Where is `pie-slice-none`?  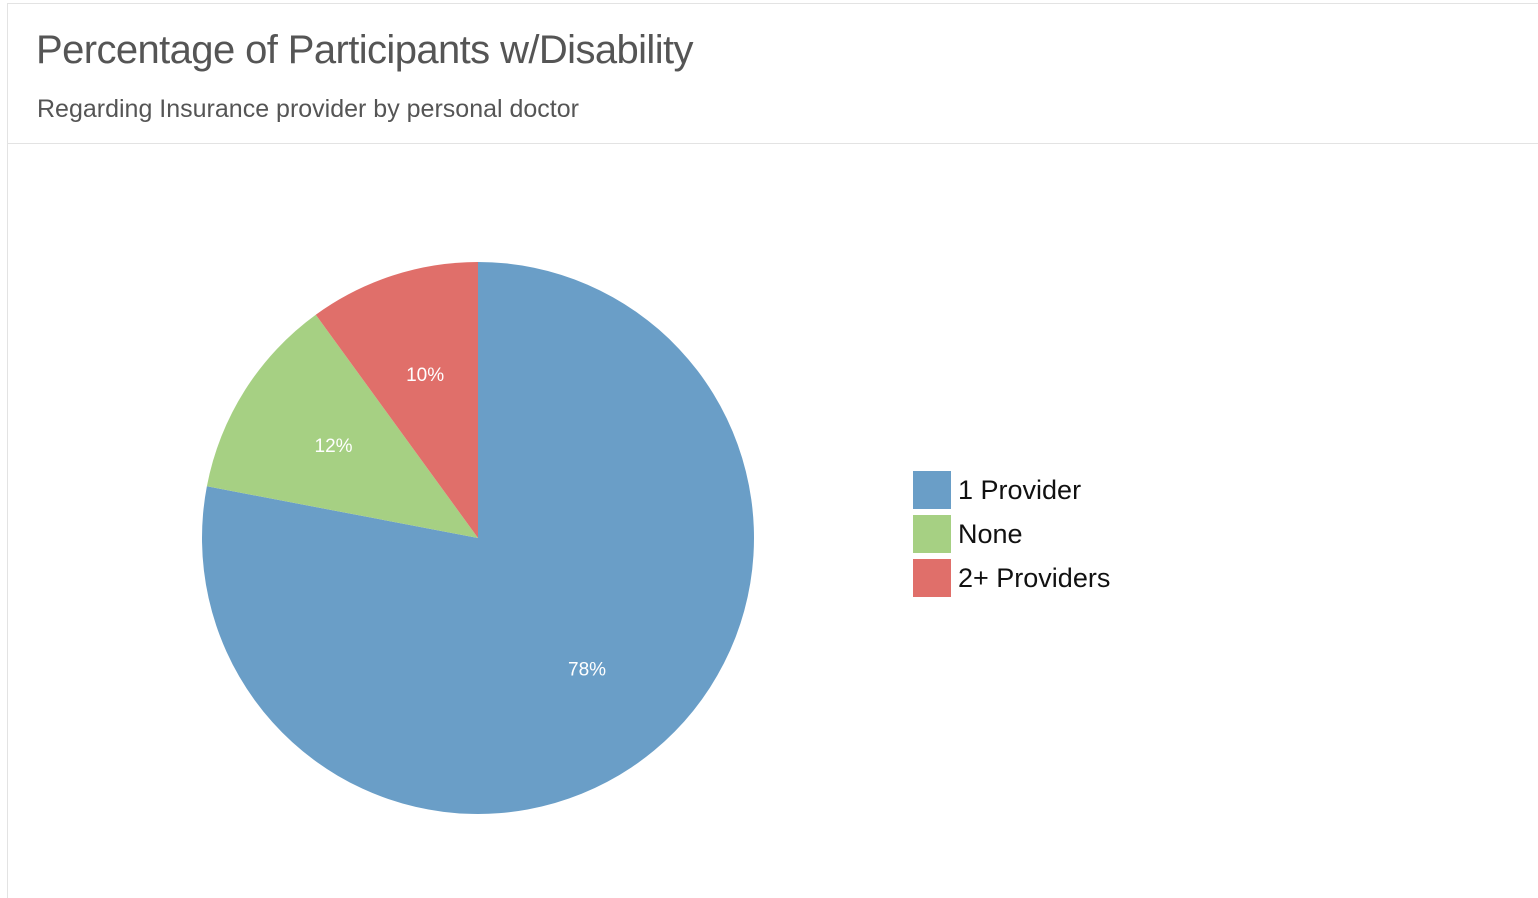
pie-slice-none is located at coordinates (342, 426).